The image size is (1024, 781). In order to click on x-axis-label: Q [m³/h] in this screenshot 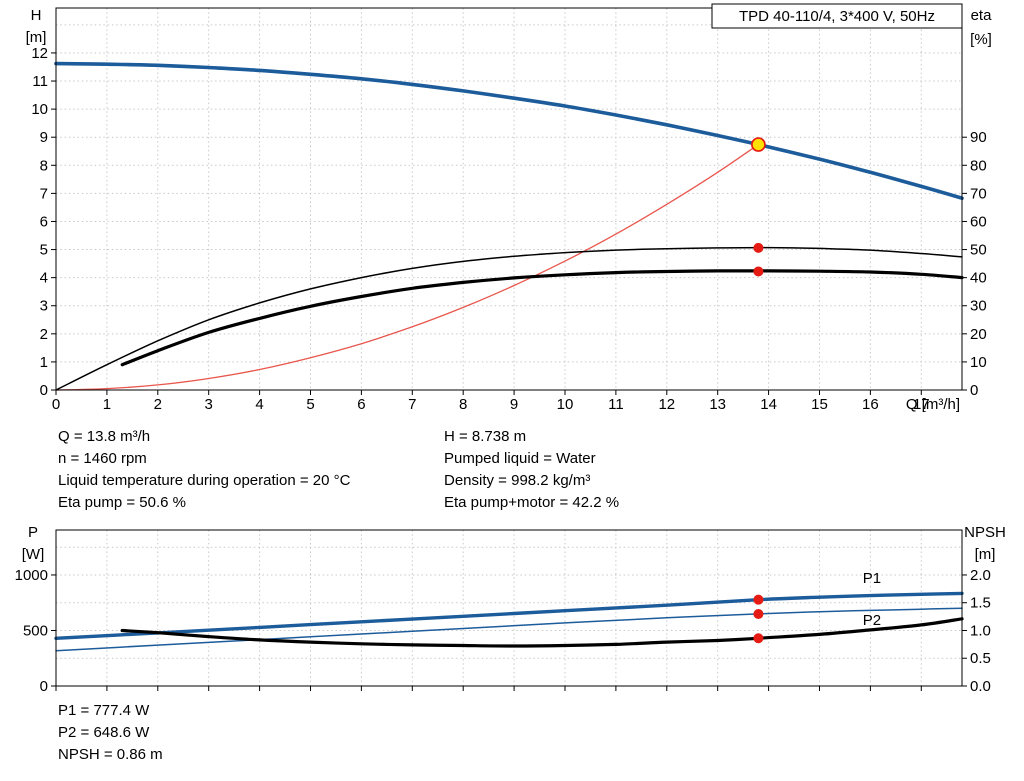, I will do `click(933, 404)`.